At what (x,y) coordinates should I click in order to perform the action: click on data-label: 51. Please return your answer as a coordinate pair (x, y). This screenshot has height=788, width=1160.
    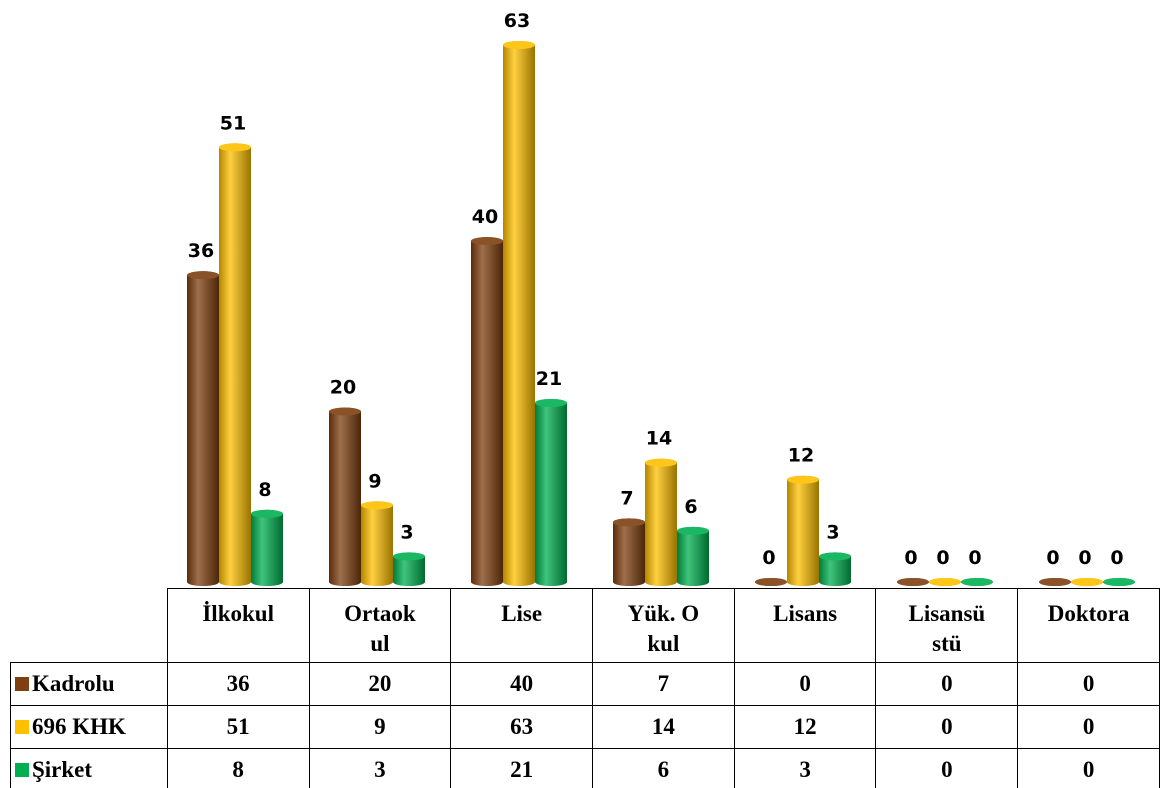
    Looking at the image, I should click on (233, 123).